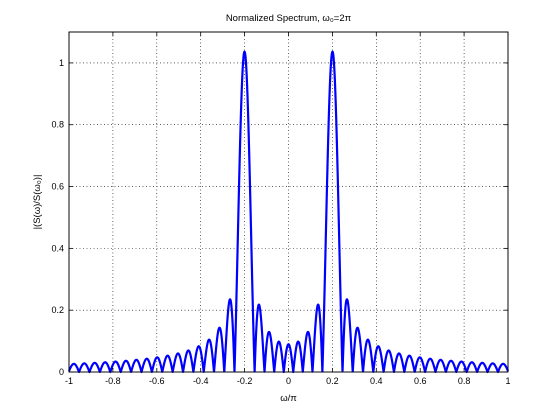 The image size is (560, 420). I want to click on x-tick-label: -0.4, so click(201, 381).